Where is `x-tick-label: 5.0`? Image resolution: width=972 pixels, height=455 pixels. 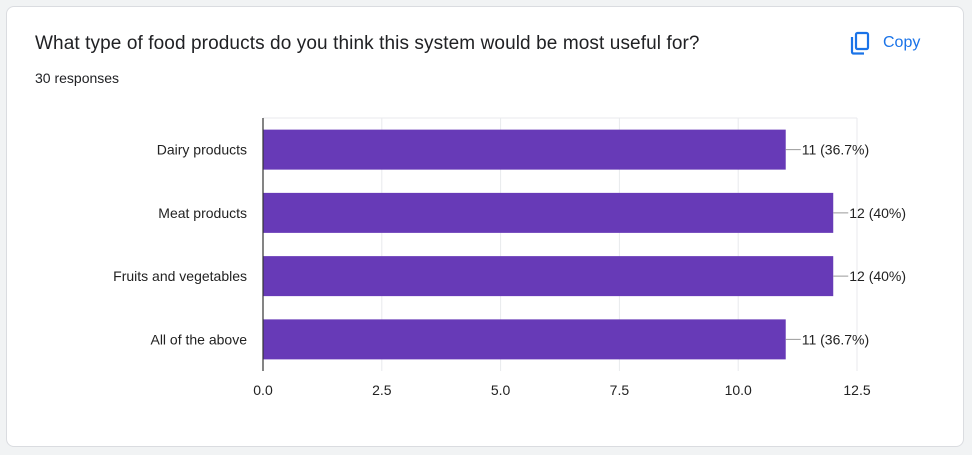 x-tick-label: 5.0 is located at coordinates (501, 390).